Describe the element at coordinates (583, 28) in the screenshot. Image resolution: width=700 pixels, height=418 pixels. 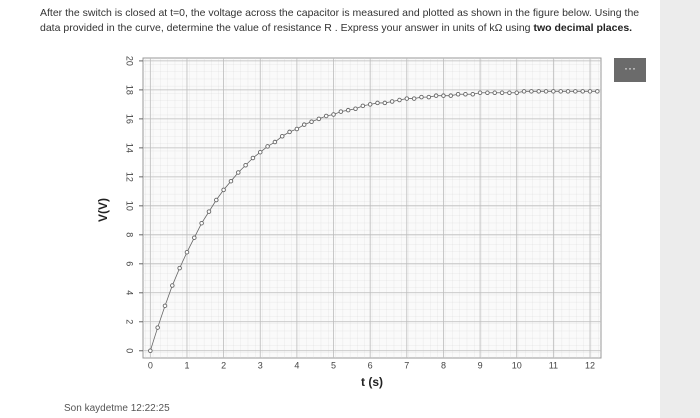
I see `question-emphasis: two decimal places.` at that location.